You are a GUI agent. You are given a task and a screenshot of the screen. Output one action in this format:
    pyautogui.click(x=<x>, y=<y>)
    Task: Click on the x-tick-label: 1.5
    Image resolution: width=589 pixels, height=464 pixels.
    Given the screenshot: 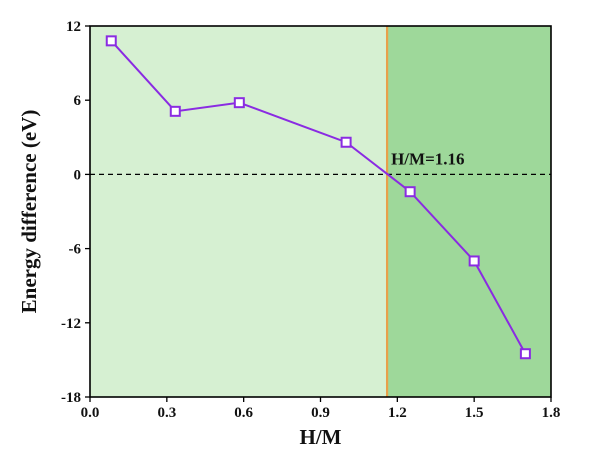 What is the action you would take?
    pyautogui.click(x=474, y=413)
    